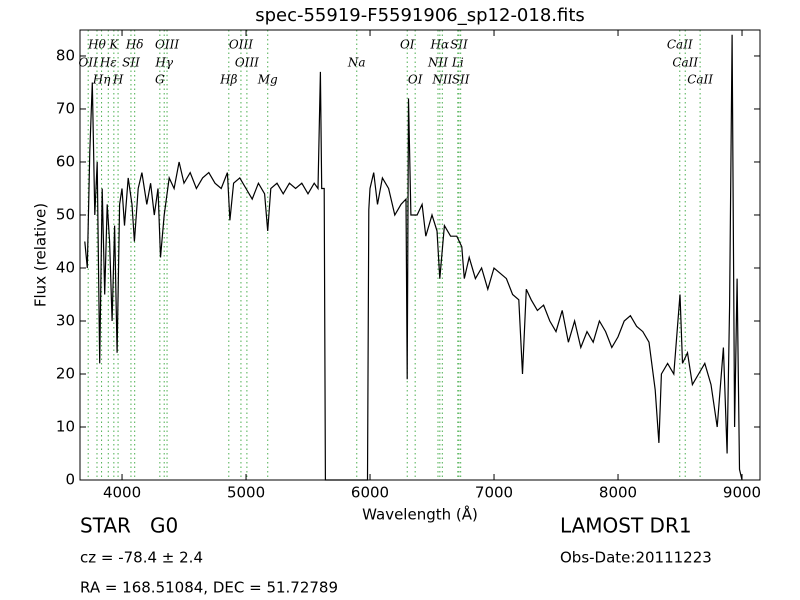 This screenshot has width=800, height=600. Describe the element at coordinates (96, 45) in the screenshot. I see `spectral-line-label: Hθ` at that location.